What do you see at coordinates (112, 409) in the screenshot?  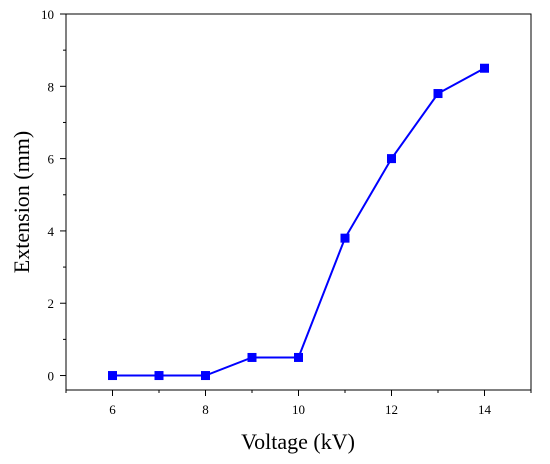 I see `x-tick-label: 6` at bounding box center [112, 409].